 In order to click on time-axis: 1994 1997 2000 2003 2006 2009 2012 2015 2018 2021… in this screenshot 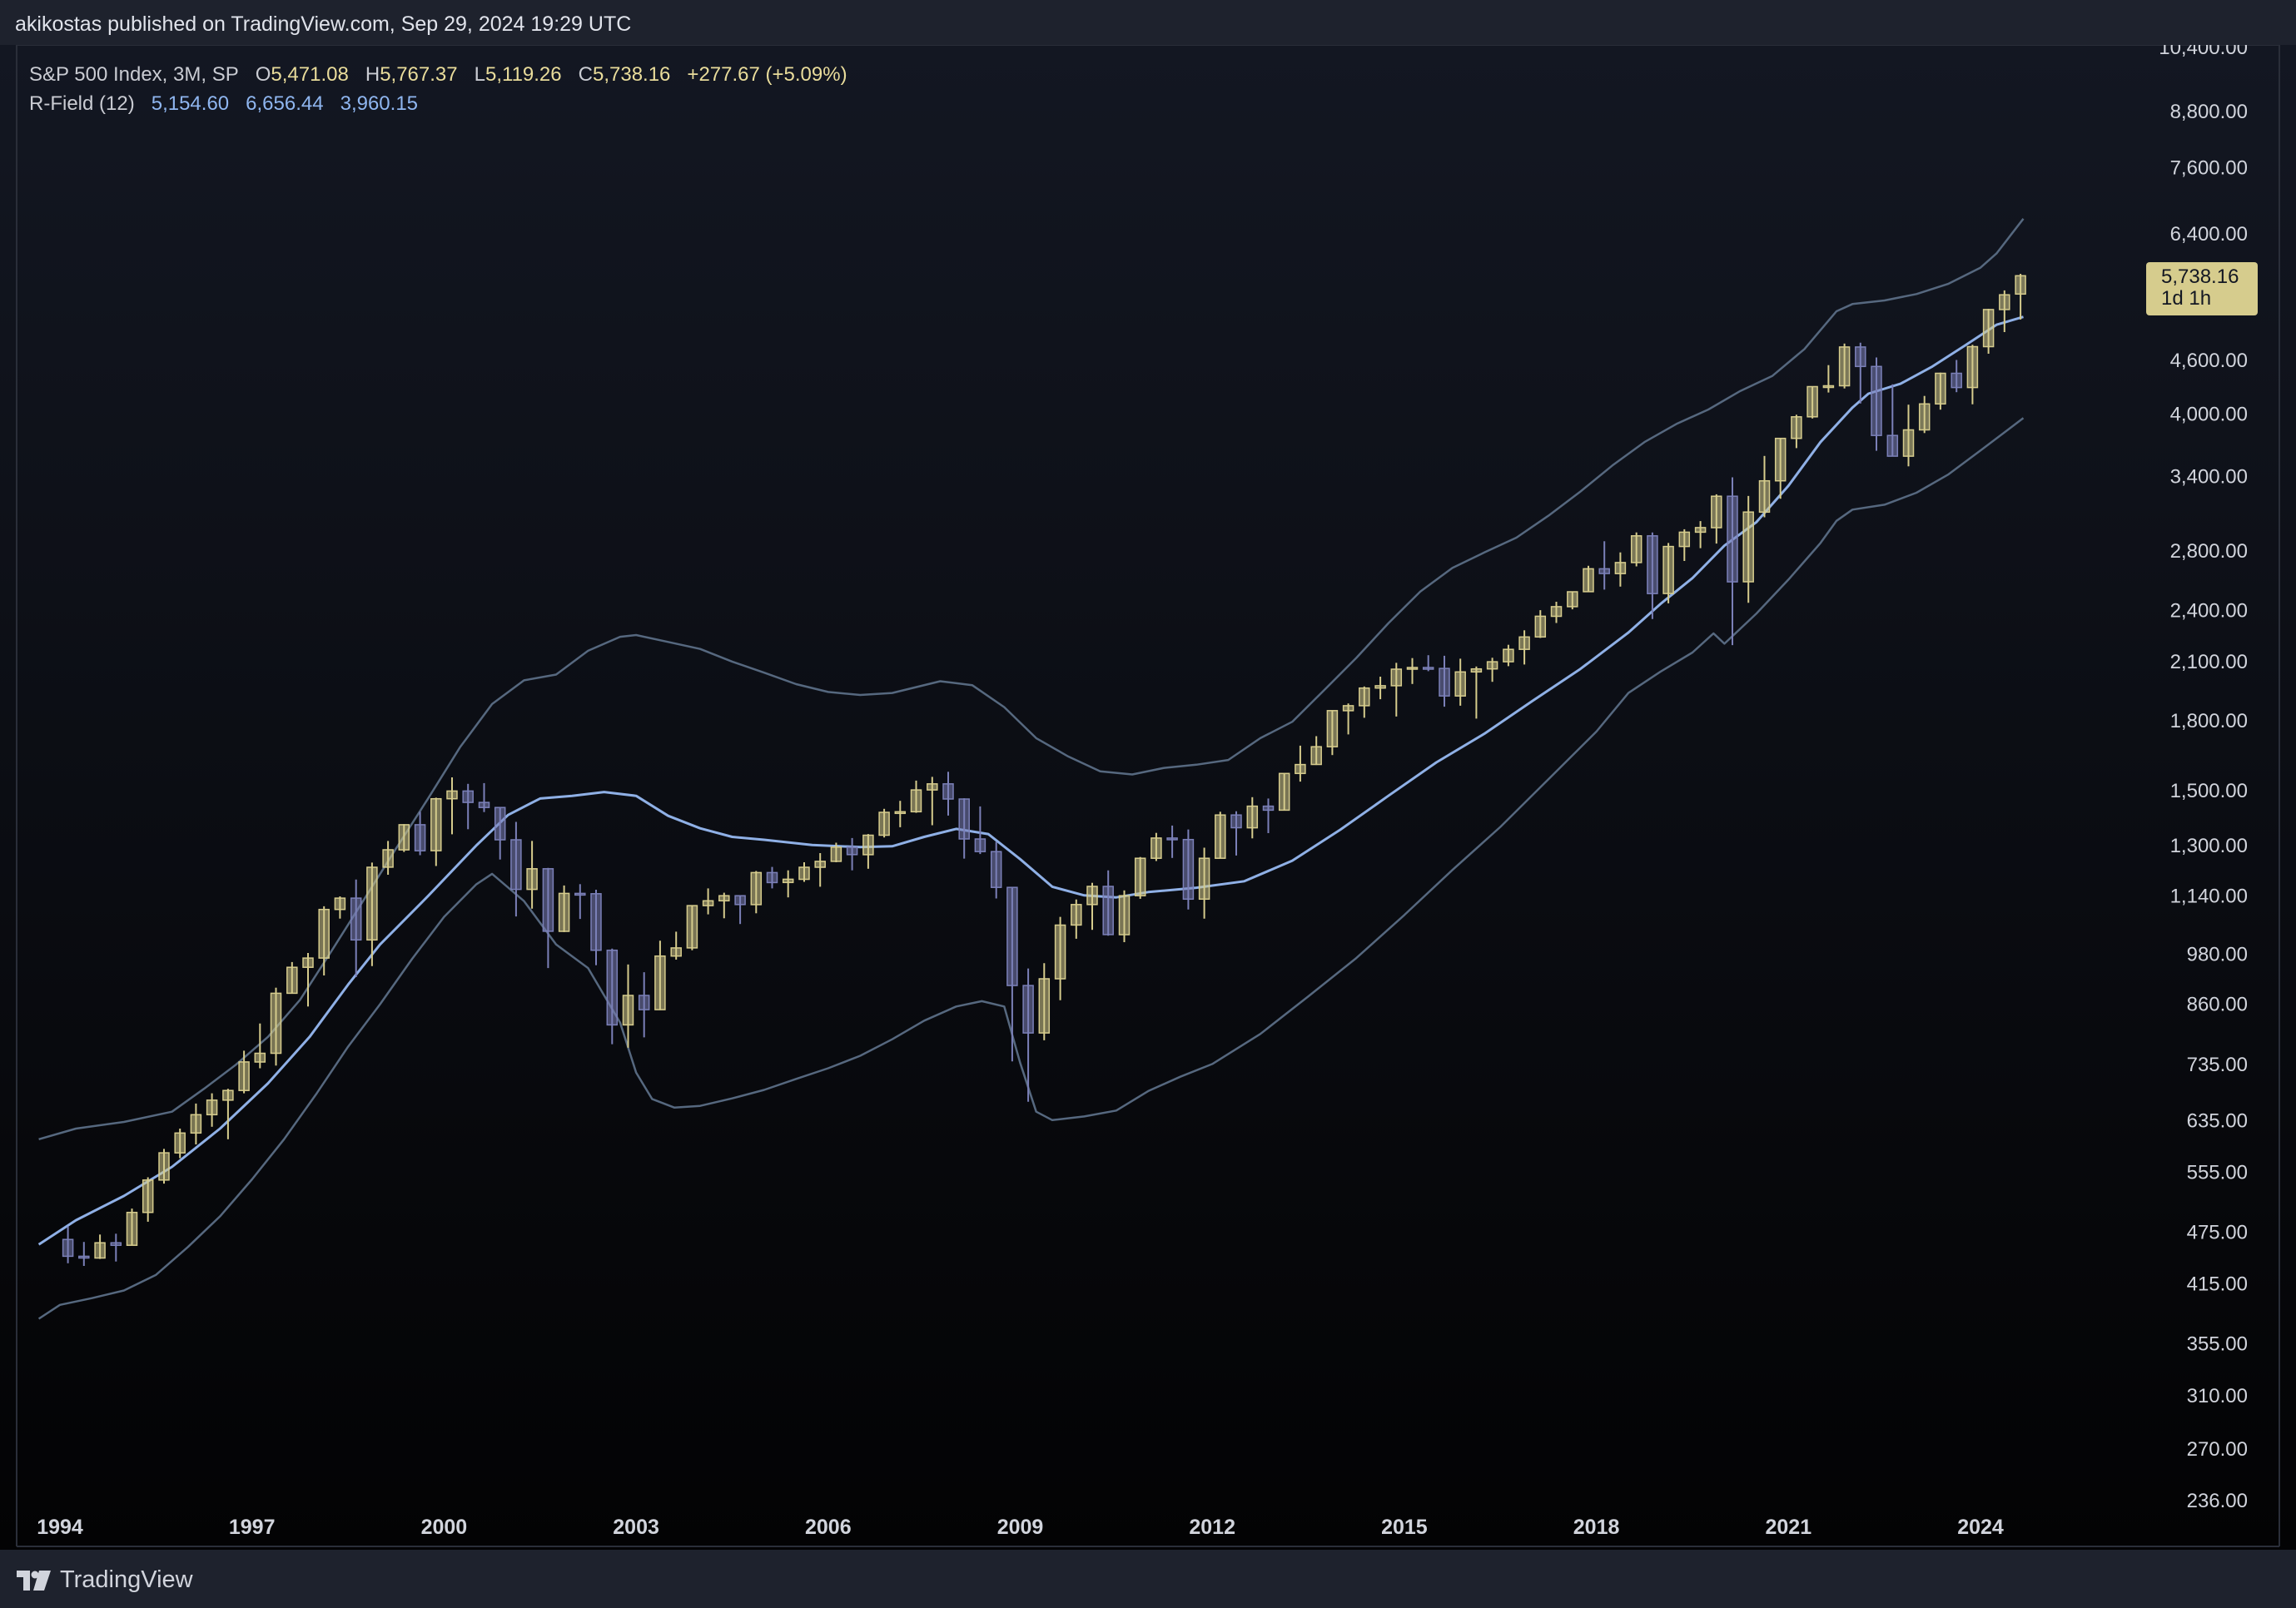, I will do `click(1021, 1527)`.